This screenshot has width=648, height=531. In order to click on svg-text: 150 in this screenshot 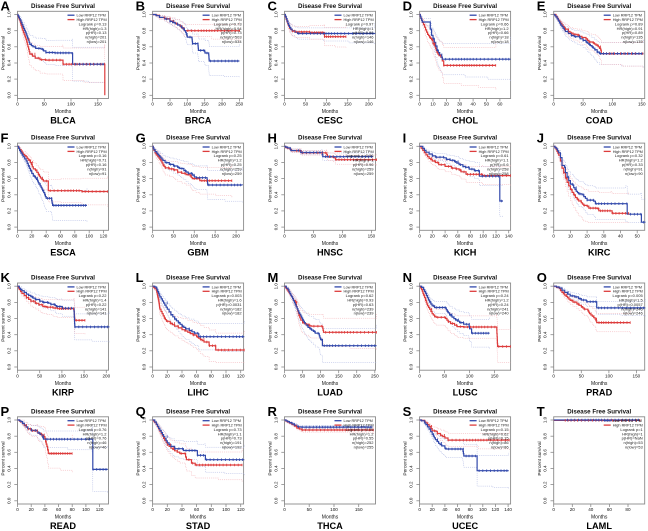, I will do `click(348, 104)`.